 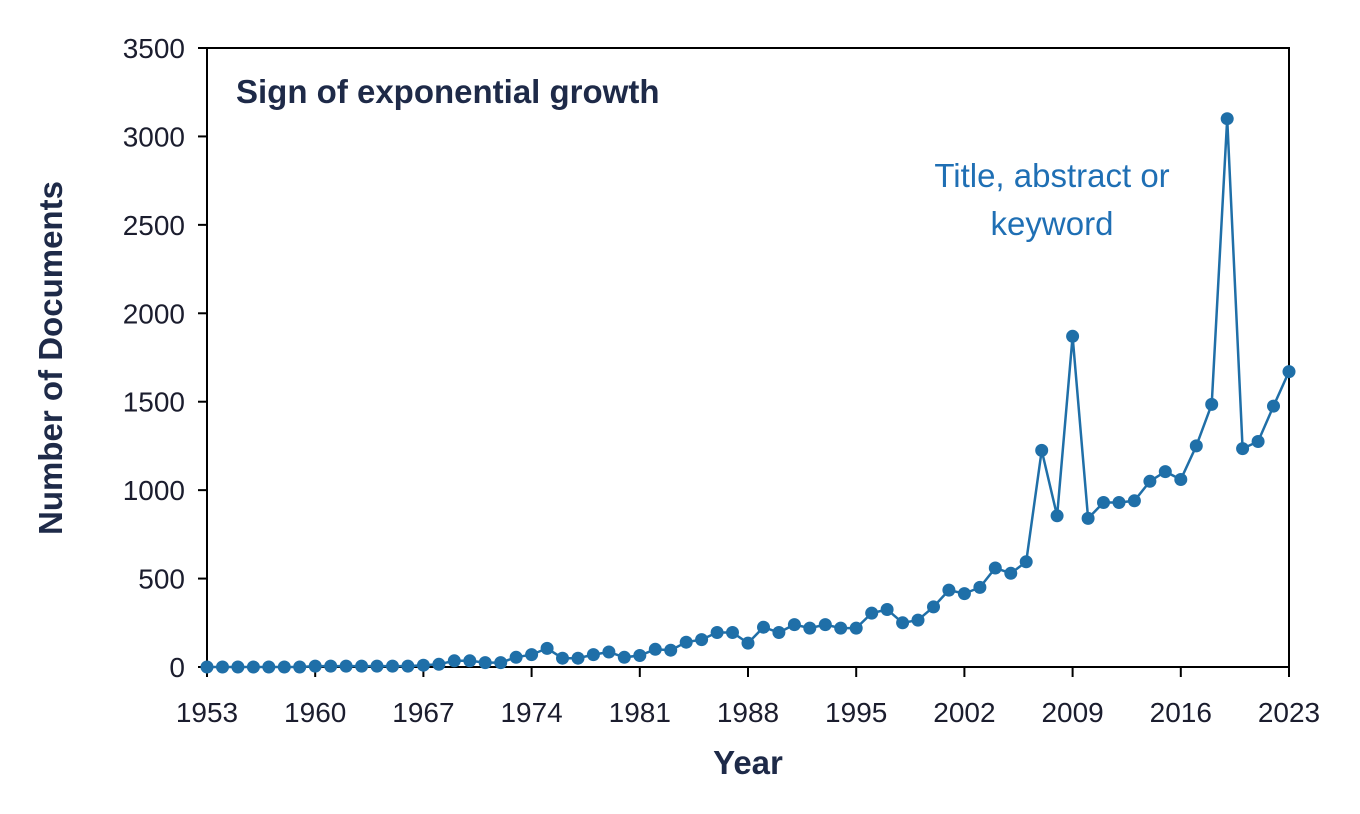 I want to click on x-tick-label: 1960, so click(x=315, y=712).